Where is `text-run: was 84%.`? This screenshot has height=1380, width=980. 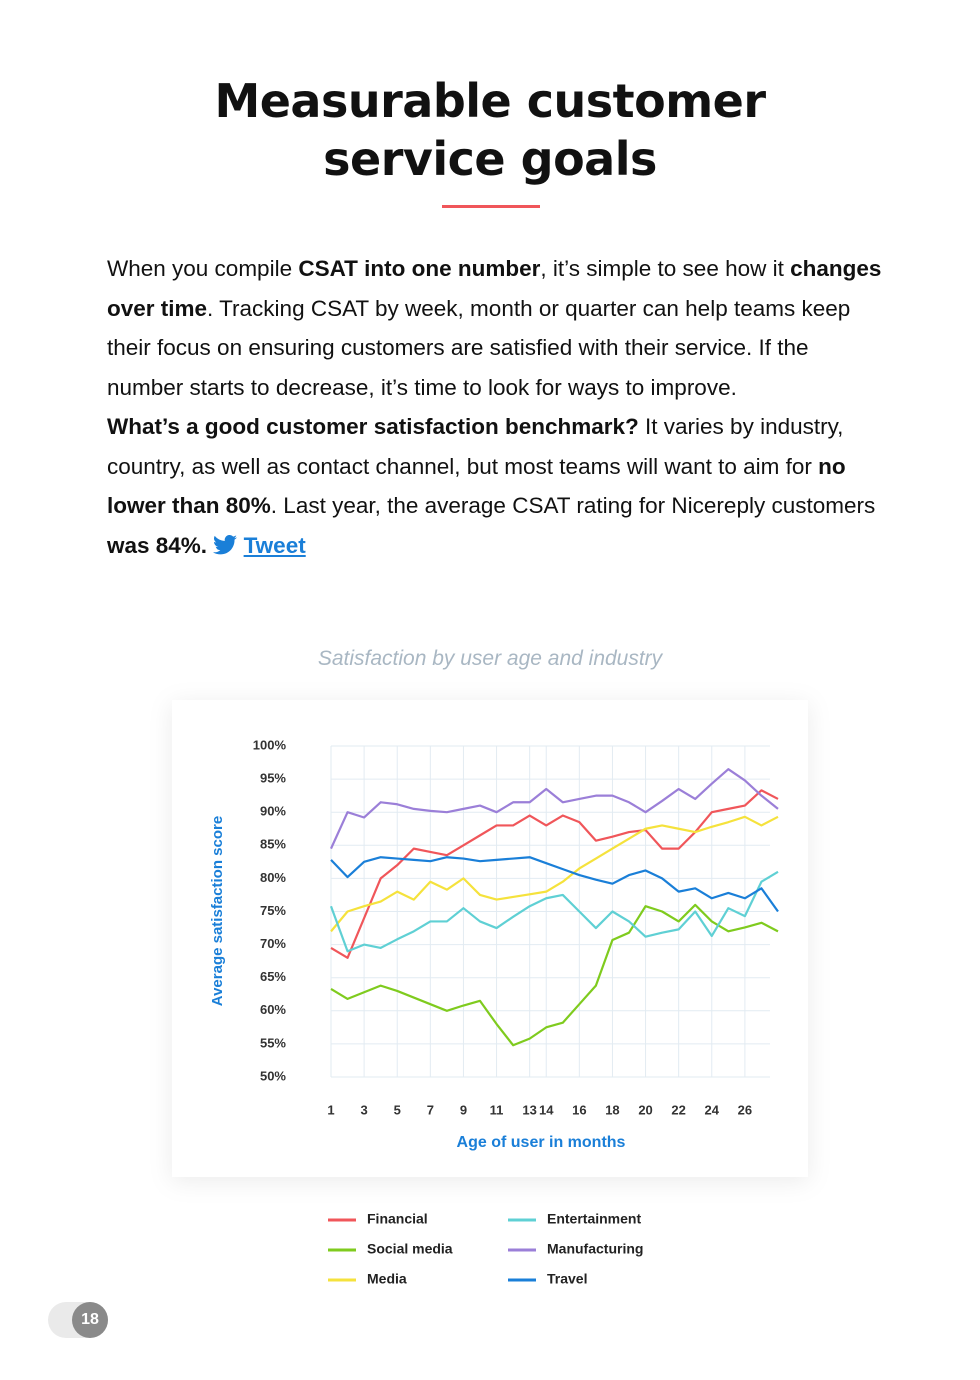
text-run: was 84%. is located at coordinates (157, 545).